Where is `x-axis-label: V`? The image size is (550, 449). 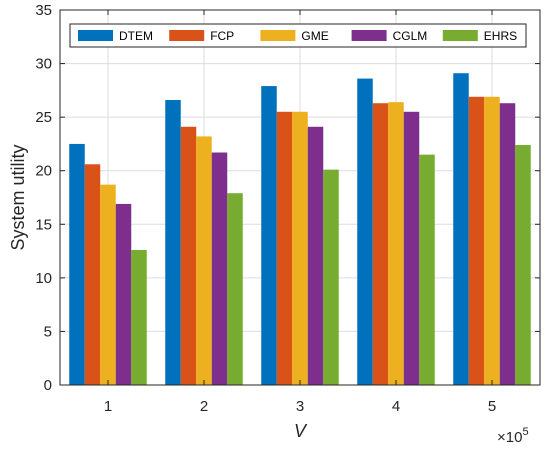
x-axis-label: V is located at coordinates (301, 431).